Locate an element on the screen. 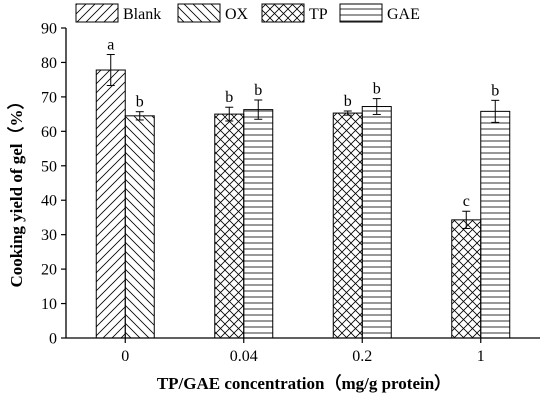  legend-swatch-blank is located at coordinates (97, 13).